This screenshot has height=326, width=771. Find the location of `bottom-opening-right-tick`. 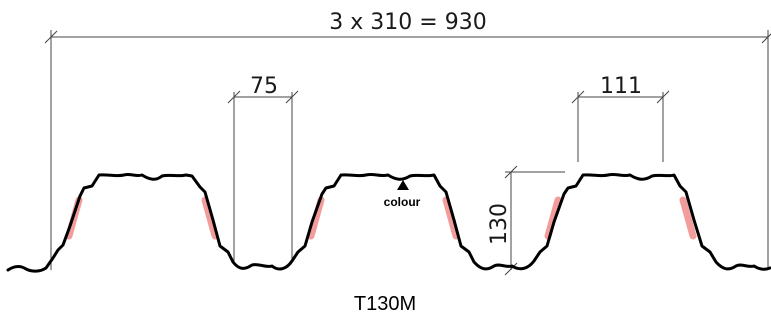

bottom-opening-right-tick is located at coordinates (292, 97).